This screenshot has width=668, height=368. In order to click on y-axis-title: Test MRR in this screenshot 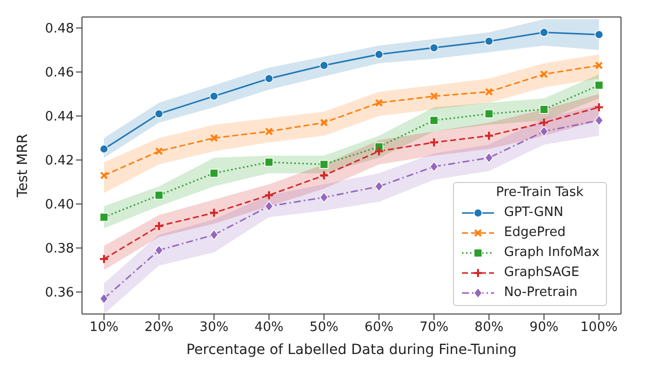, I will do `click(22, 165)`.